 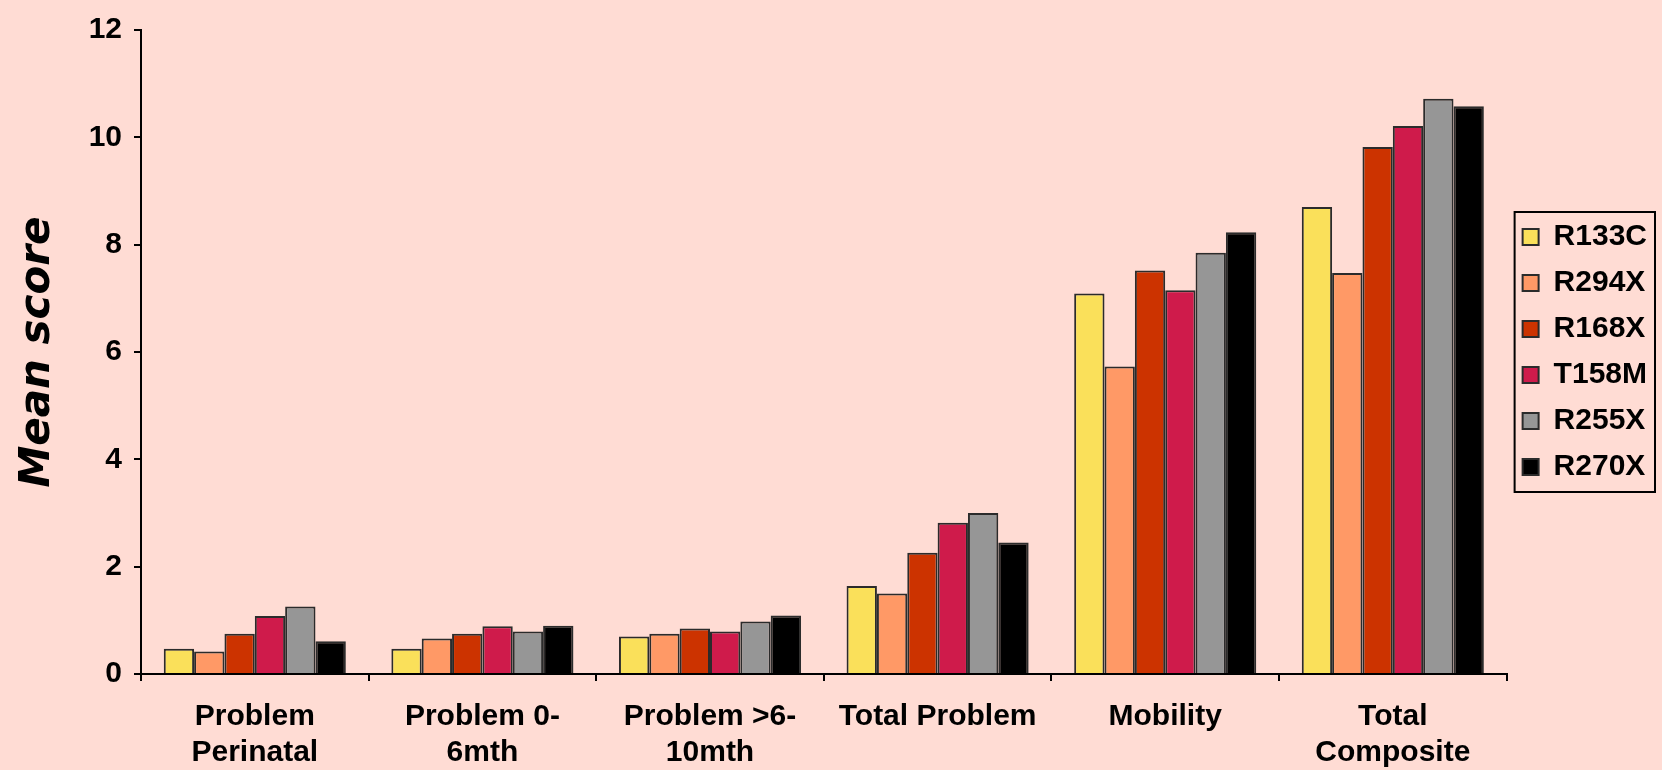 I want to click on legend-label: R133C, so click(x=1600, y=235).